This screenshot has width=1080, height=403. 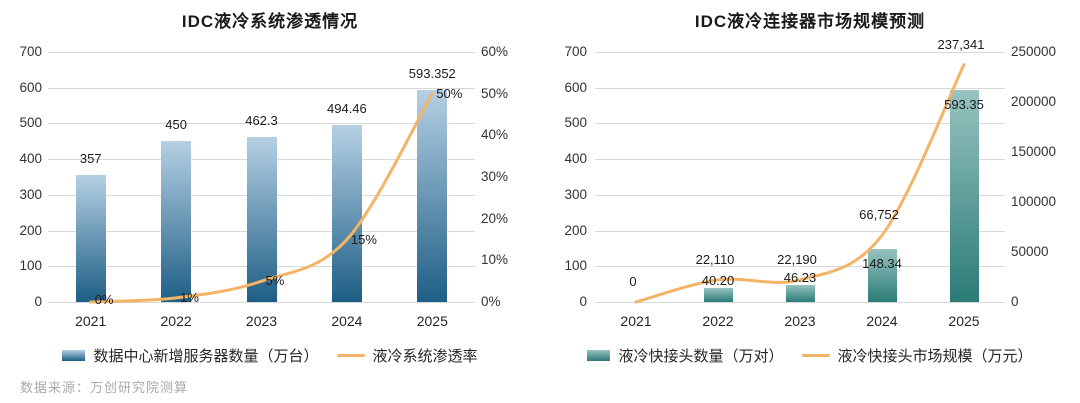 What do you see at coordinates (189, 297) in the screenshot?
I see `line-value-label: 1%` at bounding box center [189, 297].